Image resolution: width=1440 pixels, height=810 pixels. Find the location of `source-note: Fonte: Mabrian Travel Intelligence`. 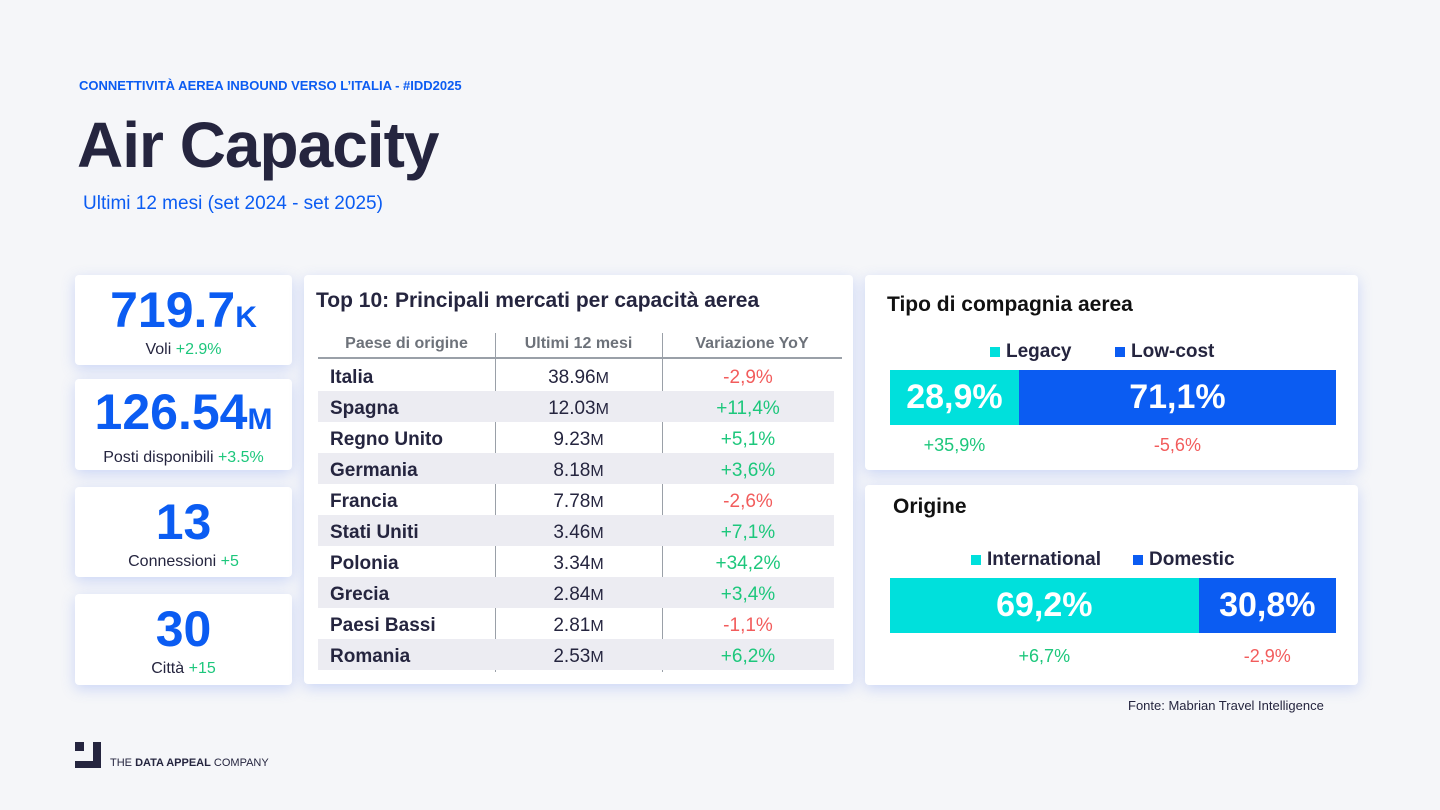

source-note: Fonte: Mabrian Travel Intelligence is located at coordinates (1226, 705).